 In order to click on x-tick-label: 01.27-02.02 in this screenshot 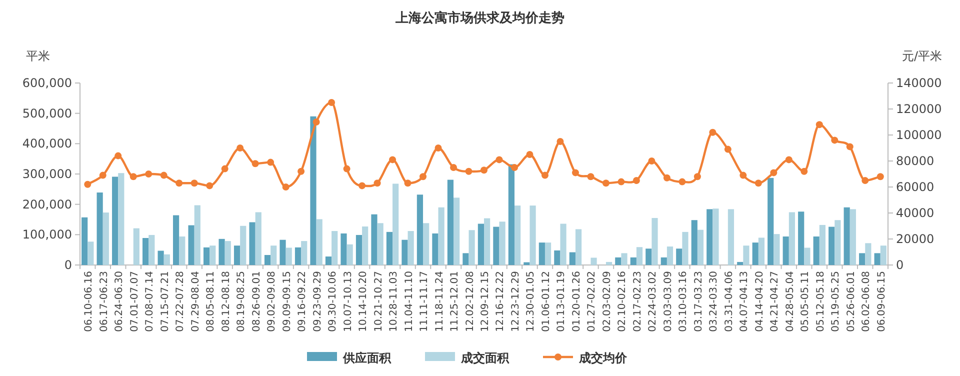, I will do `click(592, 301)`.